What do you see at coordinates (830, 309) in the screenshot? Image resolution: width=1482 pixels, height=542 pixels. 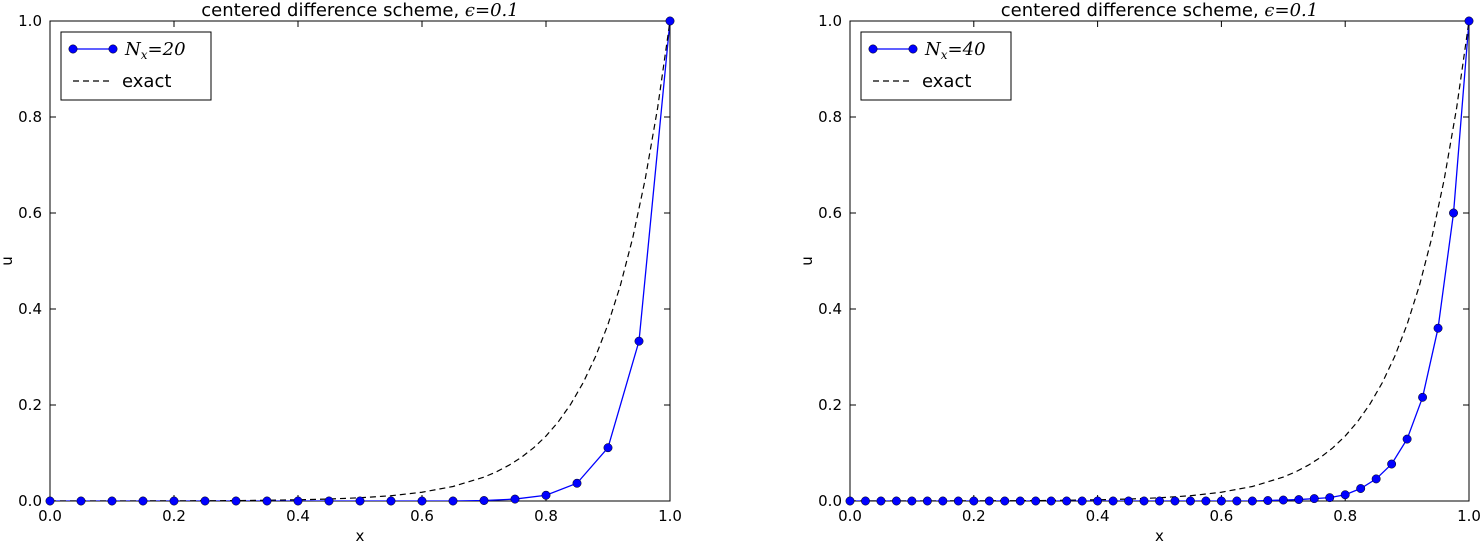 I see `y-tick-label: 0.4` at bounding box center [830, 309].